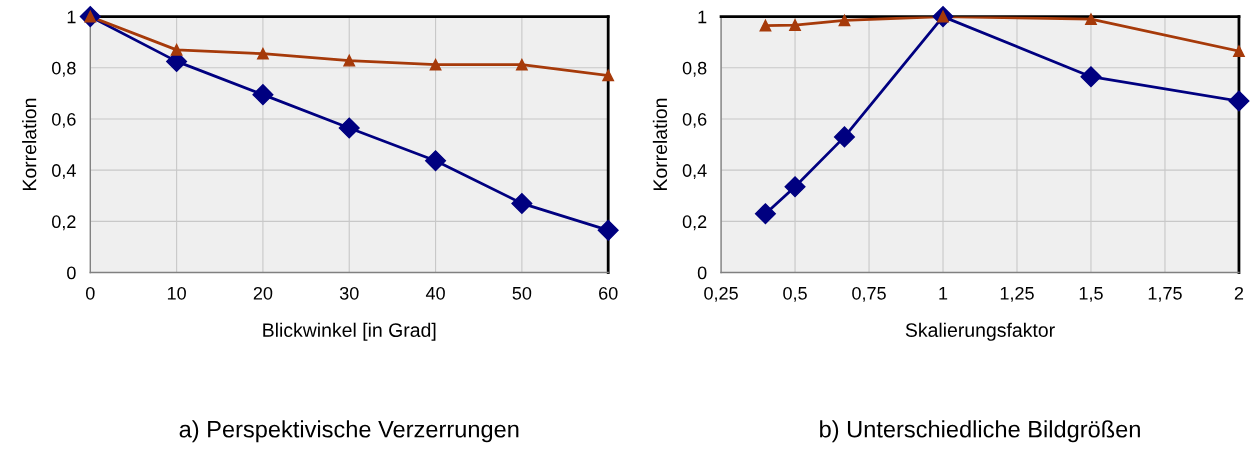 This screenshot has width=1254, height=474. What do you see at coordinates (522, 293) in the screenshot?
I see `x-tick-label: 50` at bounding box center [522, 293].